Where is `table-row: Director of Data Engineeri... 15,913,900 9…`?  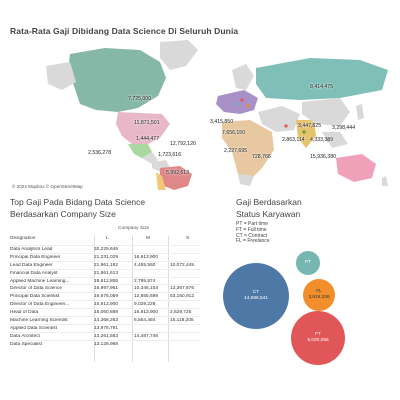
table-row: Director of Data Engineeri... 15,913,900 9… is located at coordinates (105, 304).